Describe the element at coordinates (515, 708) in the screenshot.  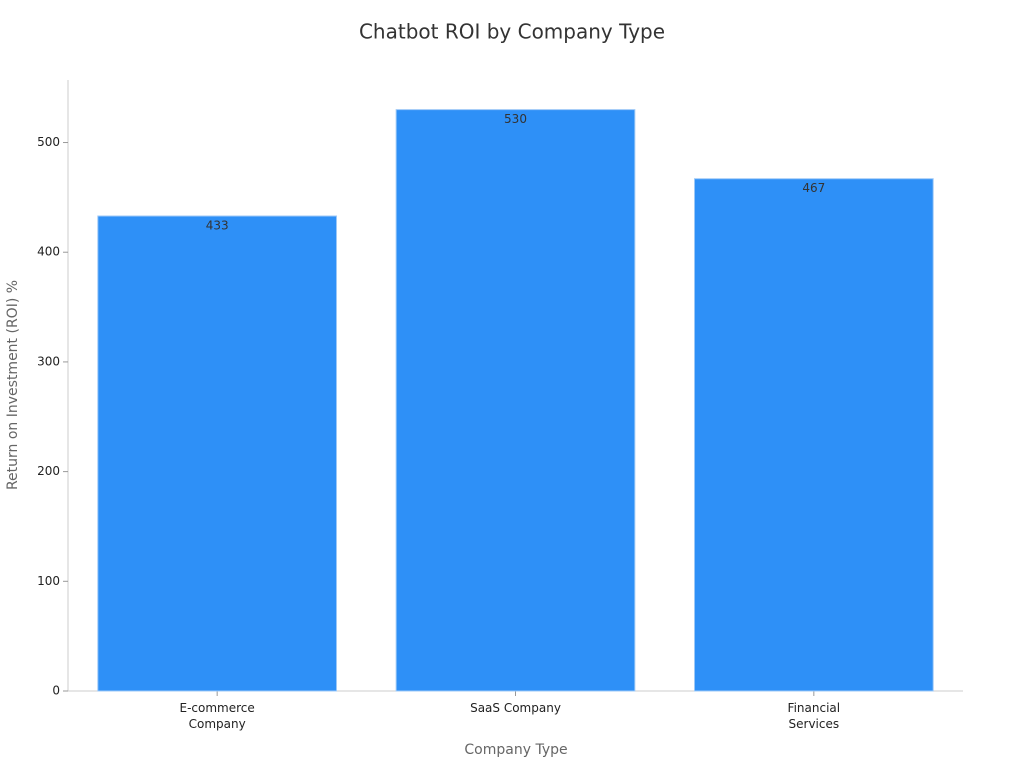
I see `x-tick-label: SaaS Company` at that location.